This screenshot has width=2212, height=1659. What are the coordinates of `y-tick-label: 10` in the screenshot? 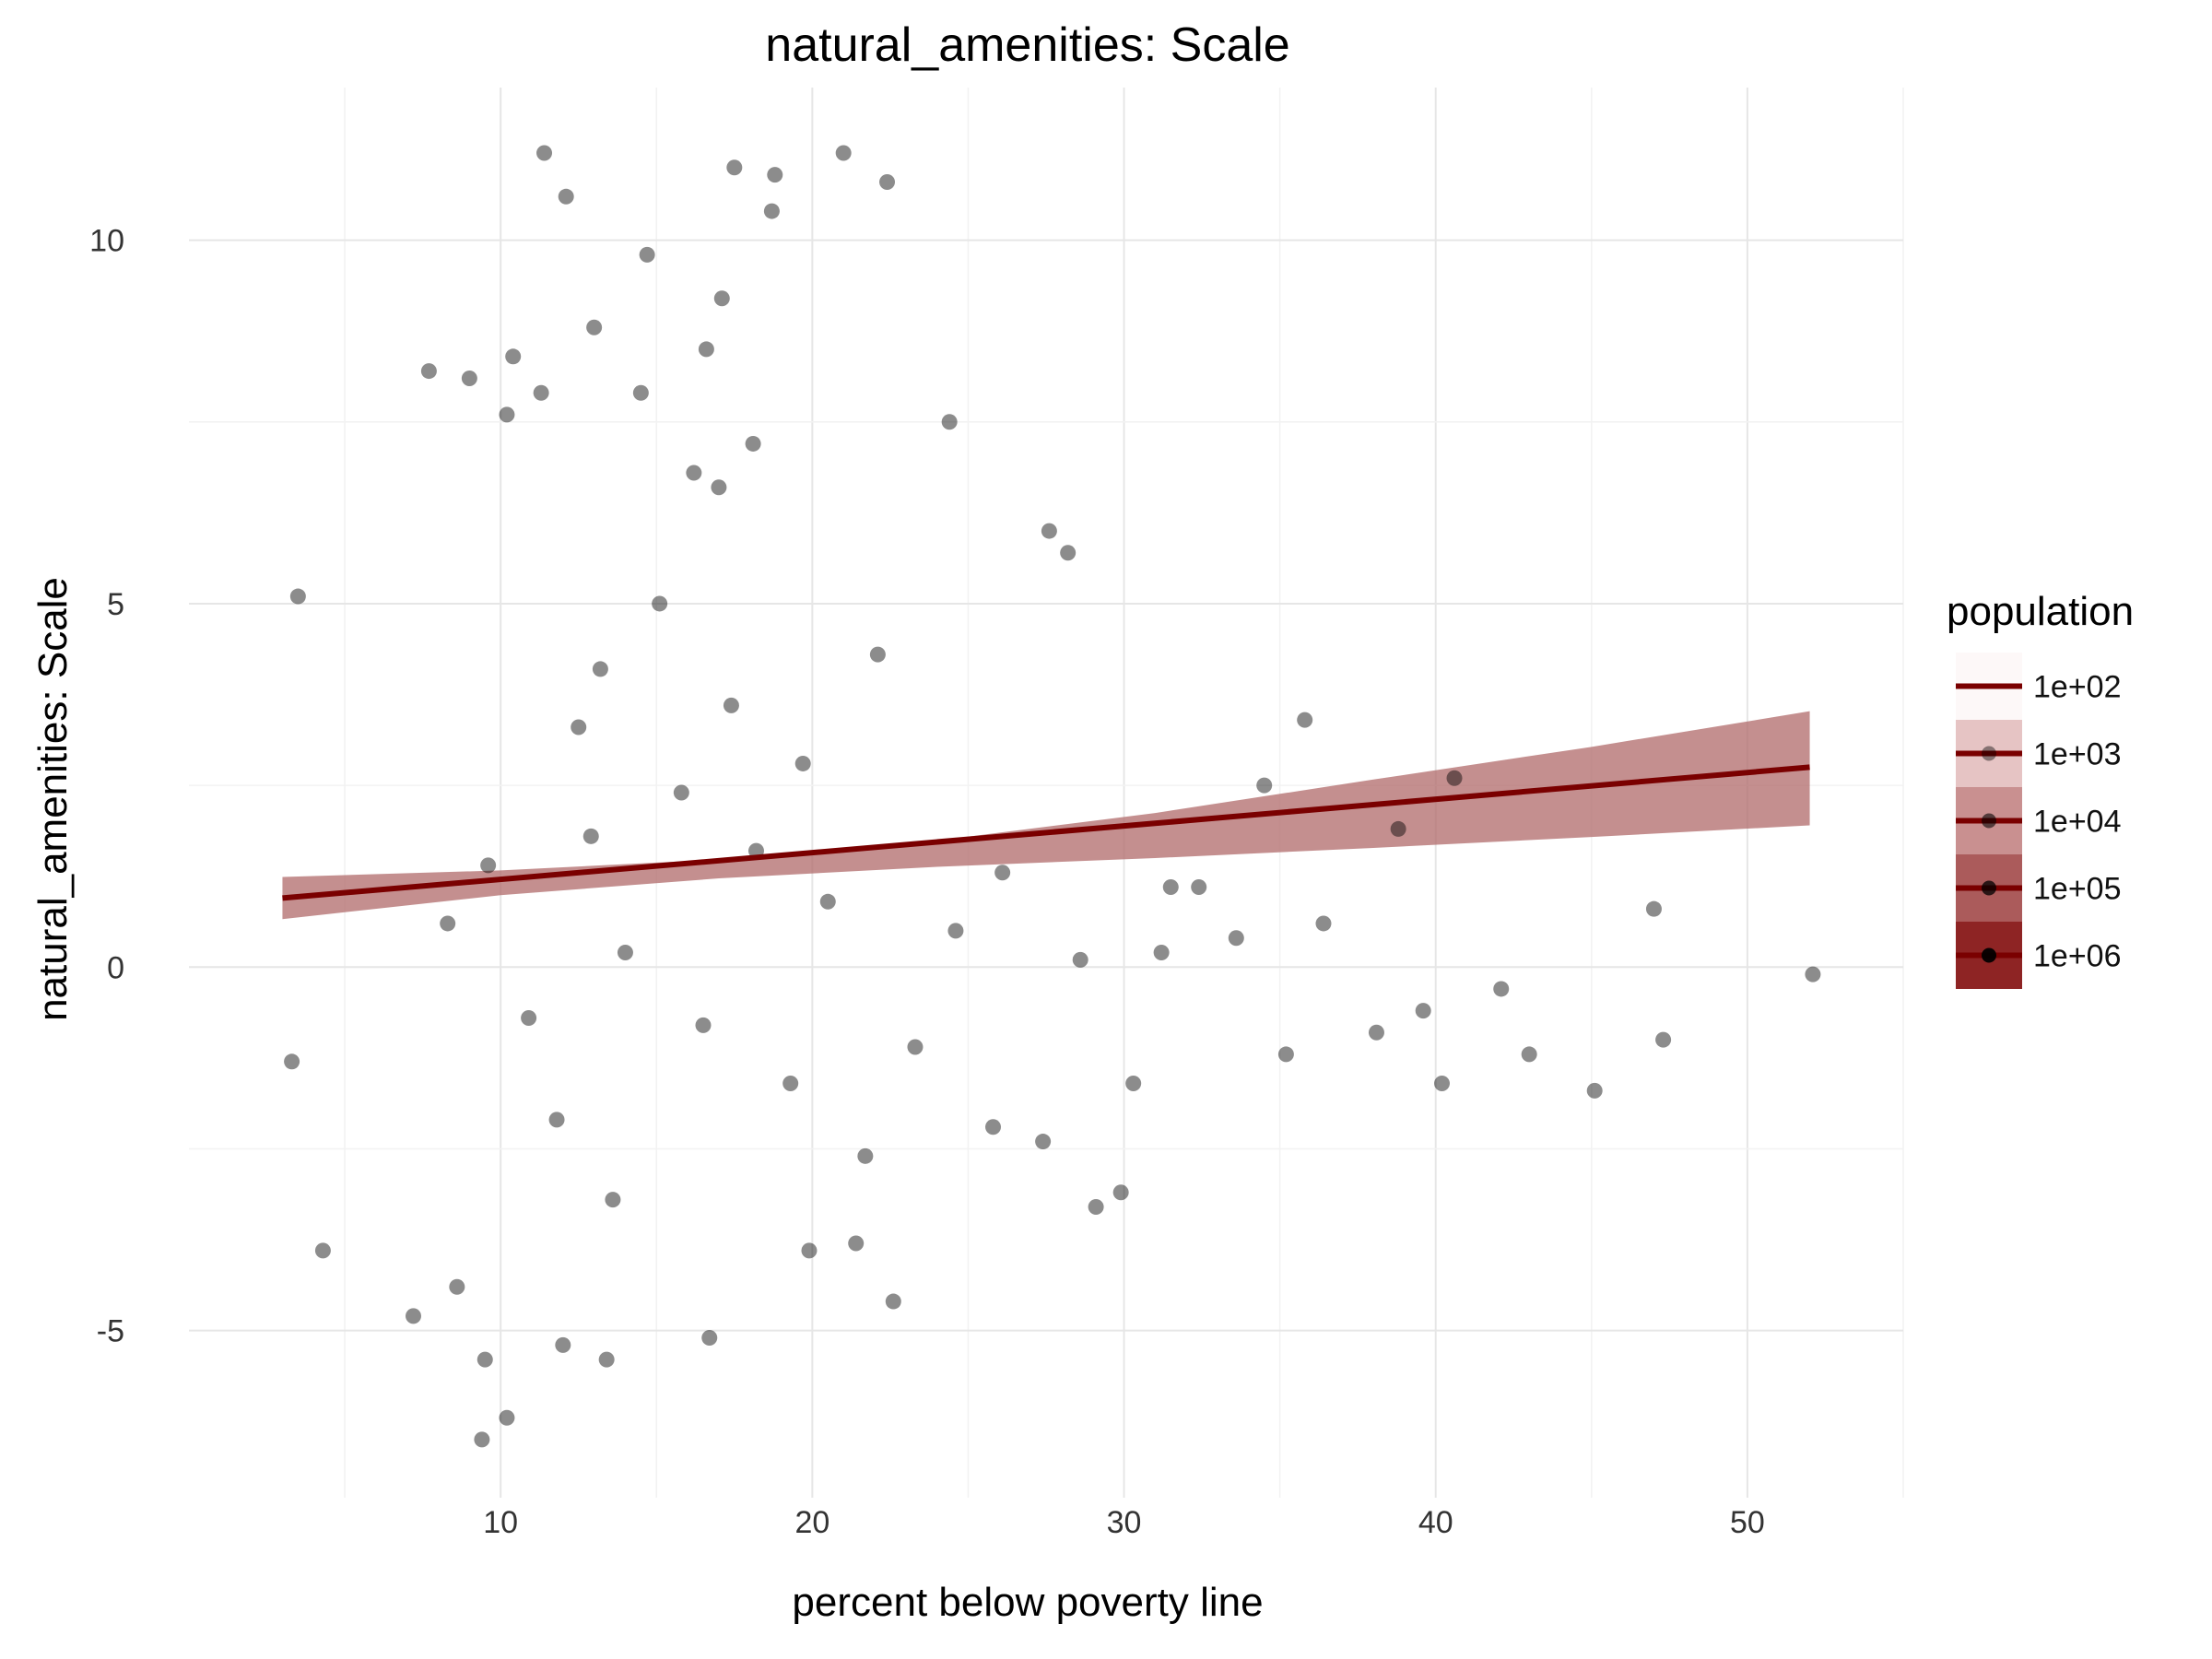 It's located at (106, 241).